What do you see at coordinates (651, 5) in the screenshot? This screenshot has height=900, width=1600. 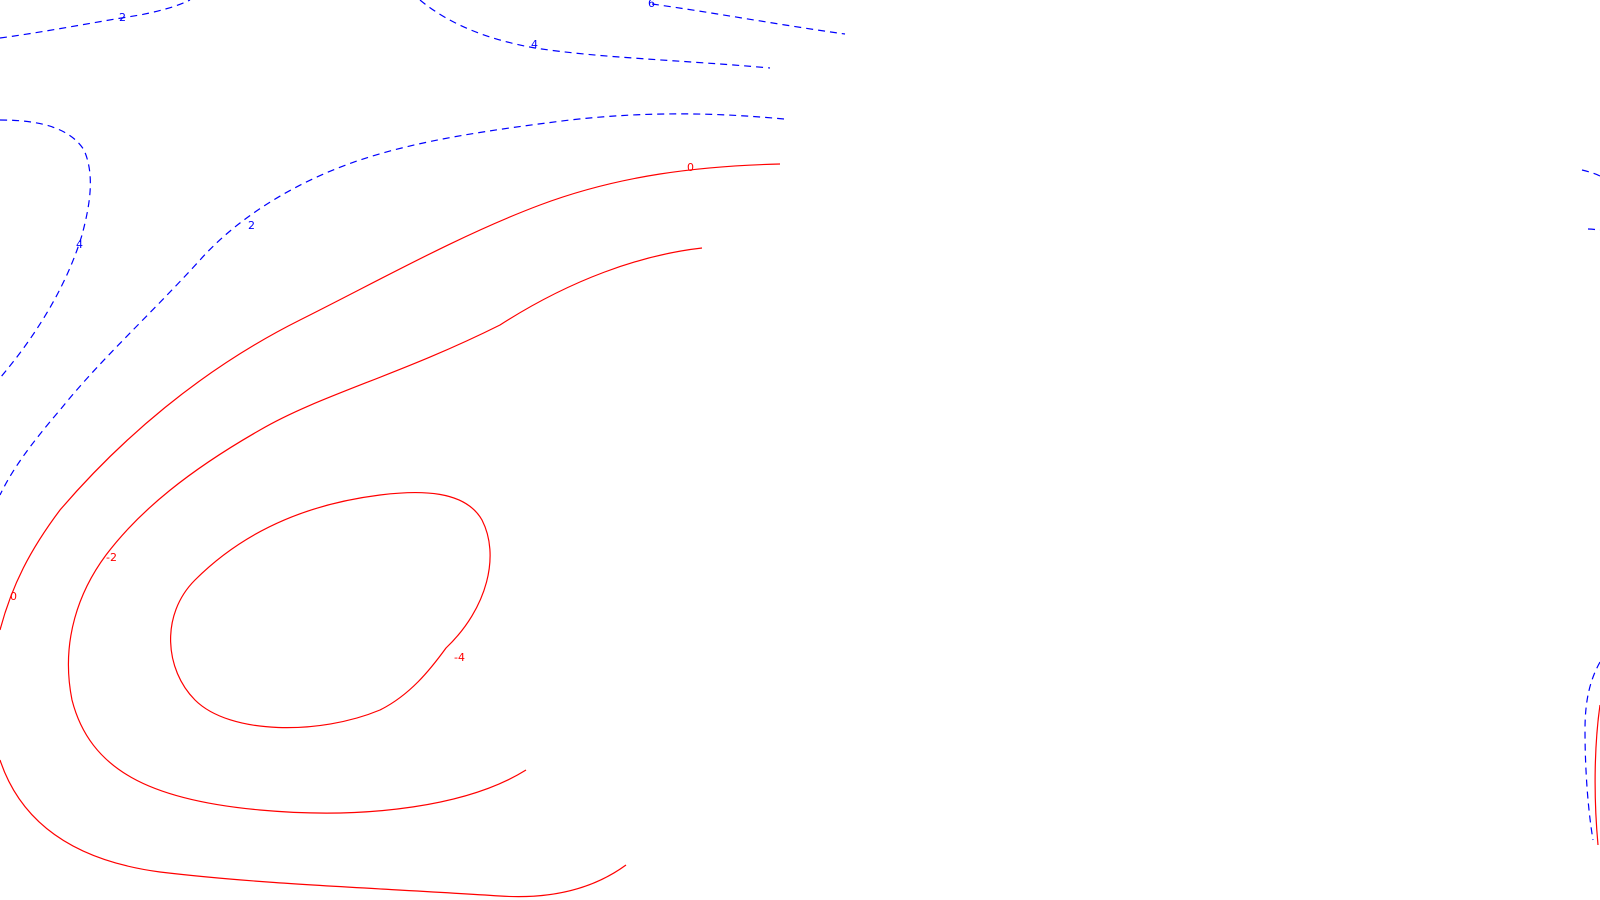 I see `contour-label-pos-6-top: 6` at bounding box center [651, 5].